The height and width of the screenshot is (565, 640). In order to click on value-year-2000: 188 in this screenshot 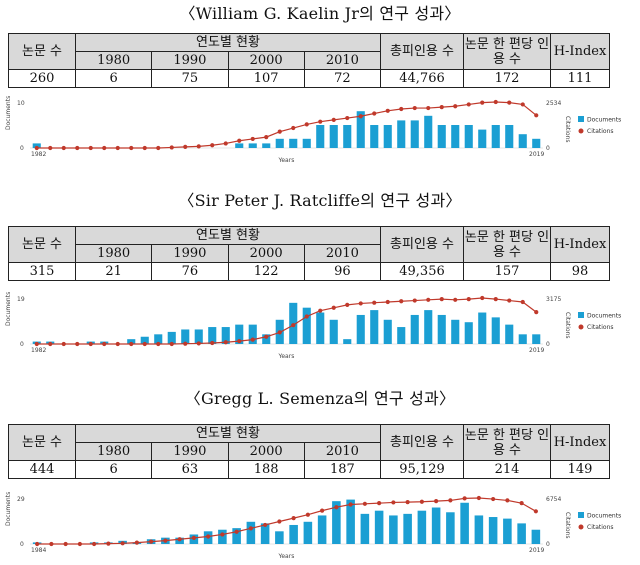, I will do `click(266, 469)`.